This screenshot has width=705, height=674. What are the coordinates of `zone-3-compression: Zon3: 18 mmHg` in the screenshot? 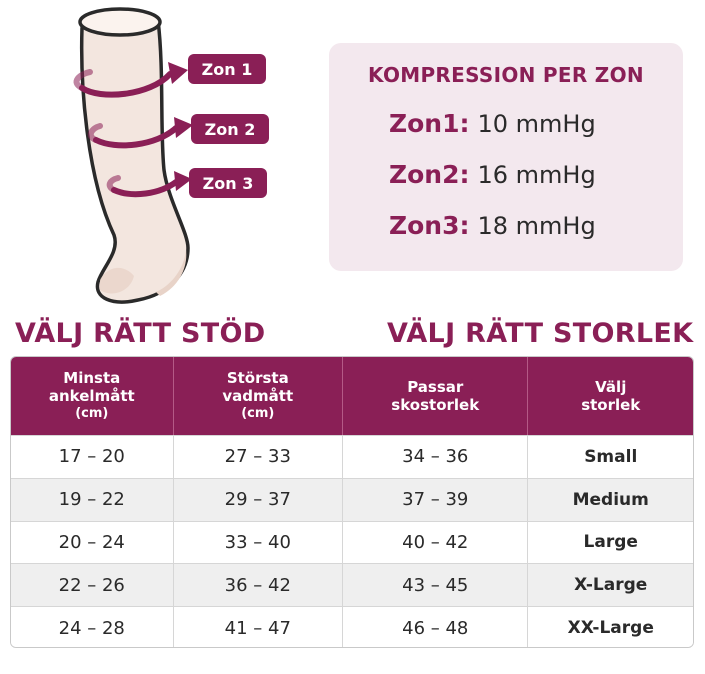 It's located at (492, 225).